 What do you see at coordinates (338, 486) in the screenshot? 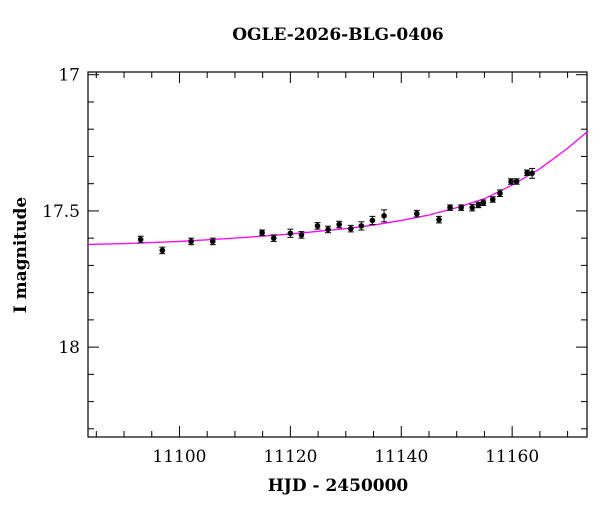
I see `x-axis-label: HJD - 2450000` at bounding box center [338, 486].